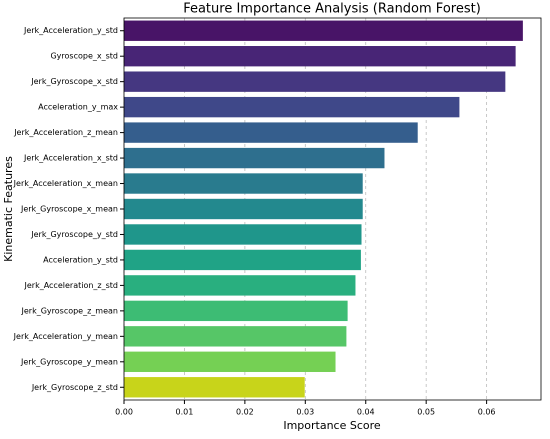  Describe the element at coordinates (80, 259) in the screenshot. I see `y-tick-label: Acceleration_y_std` at that location.